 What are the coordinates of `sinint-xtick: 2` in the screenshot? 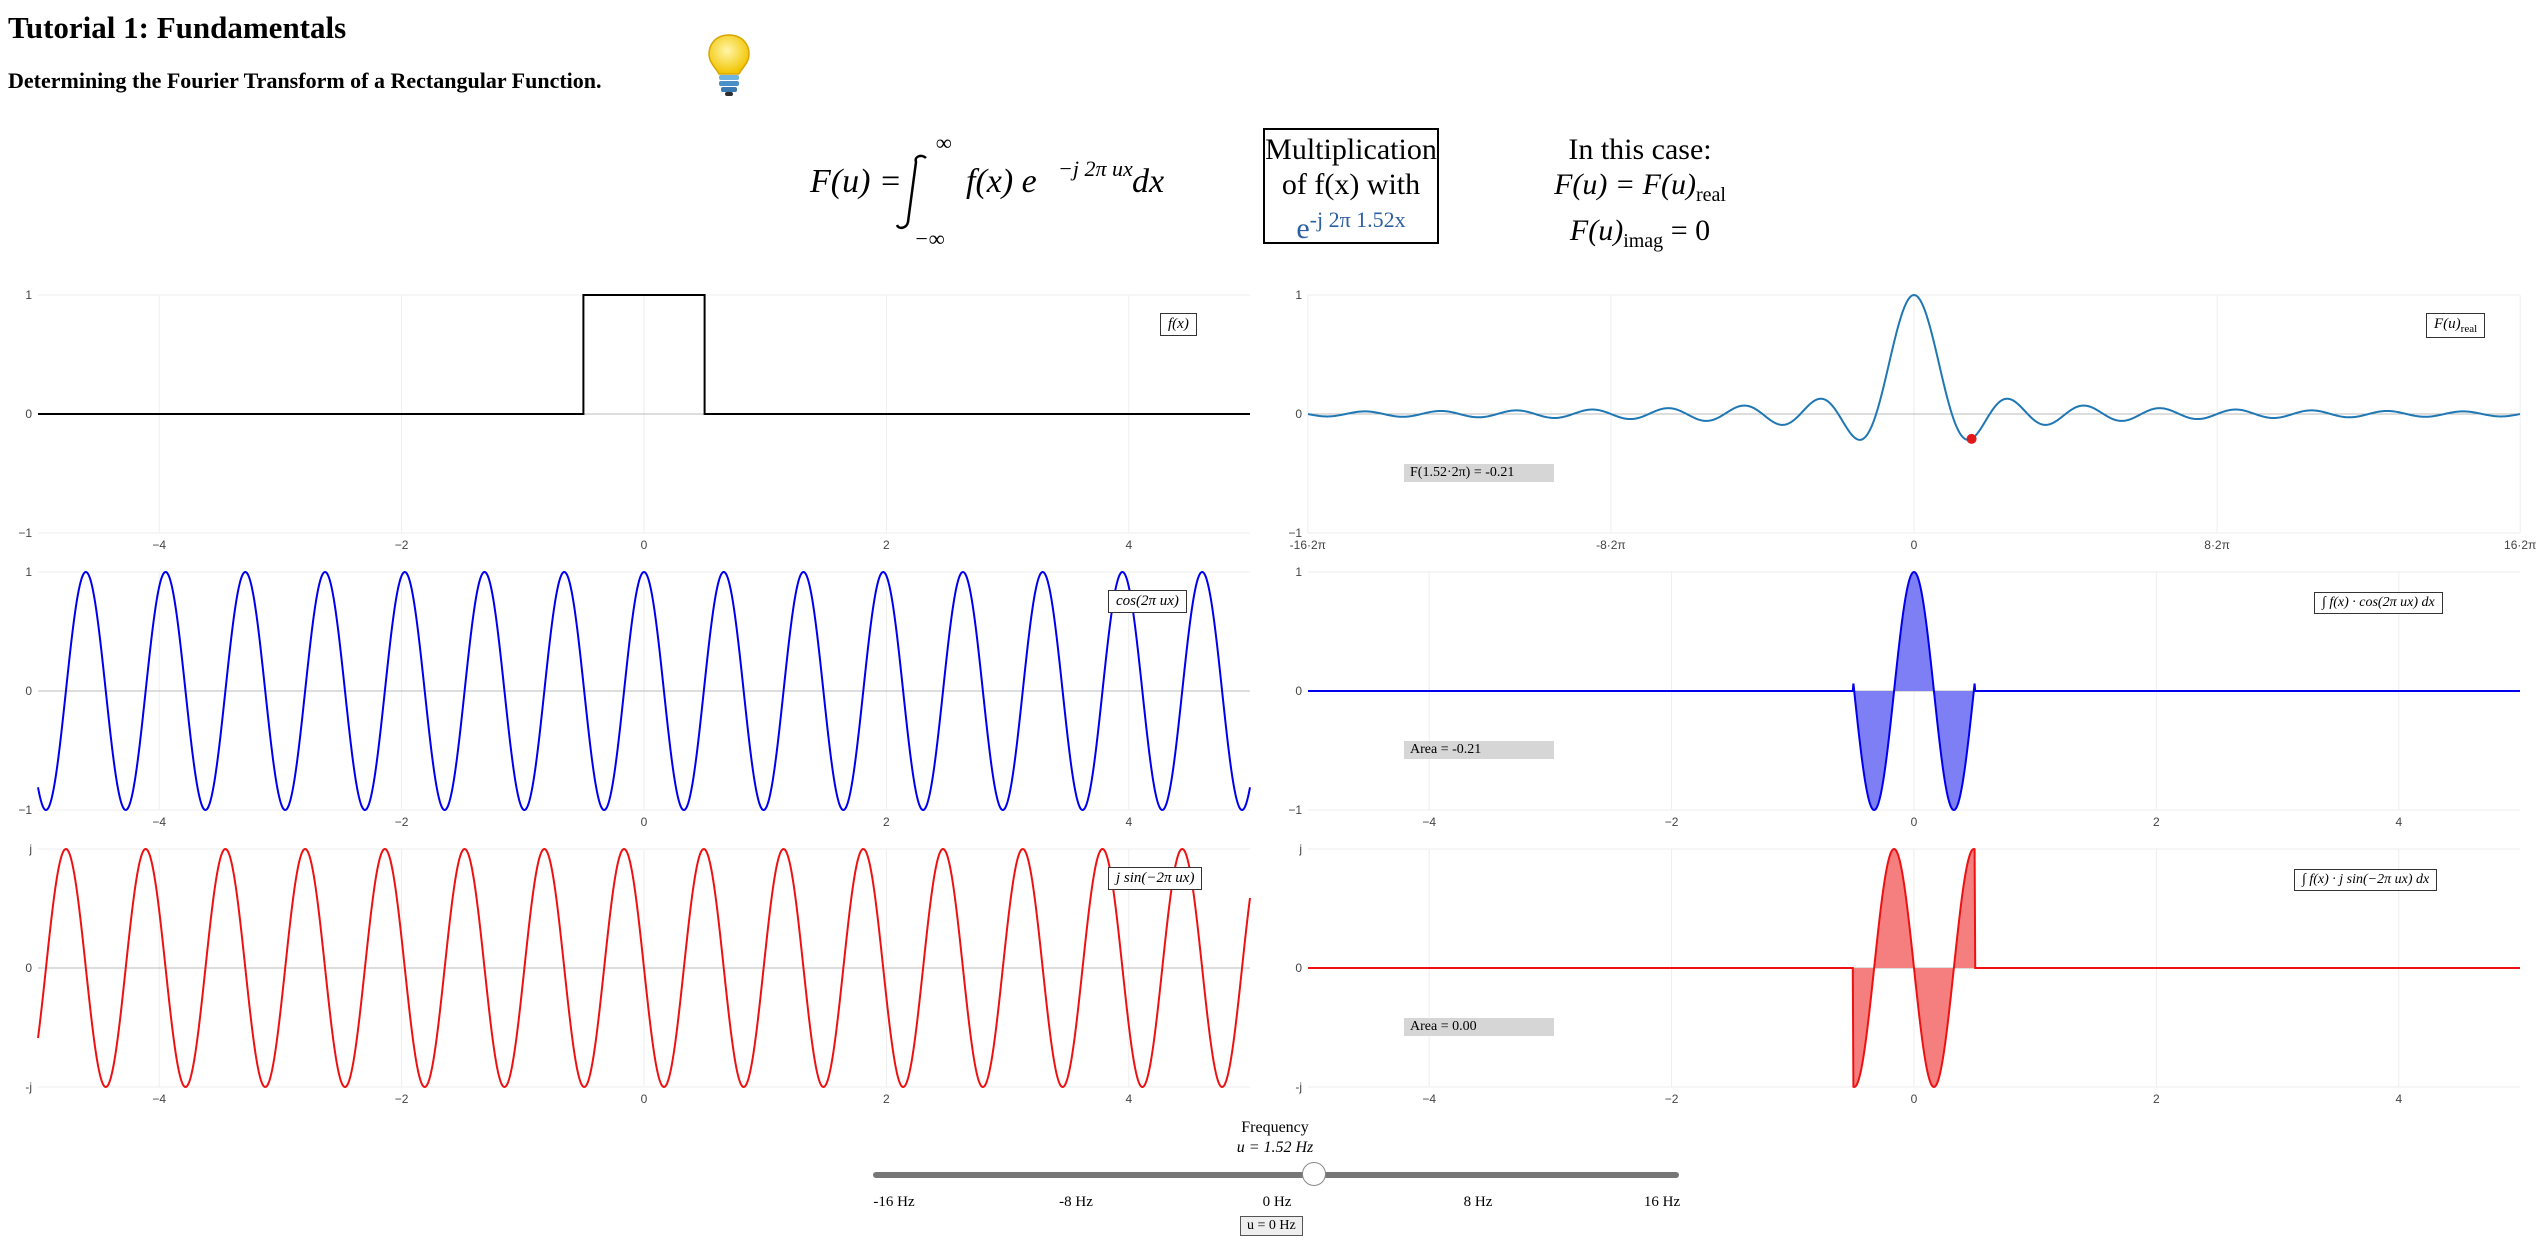 It's located at (2156, 1099).